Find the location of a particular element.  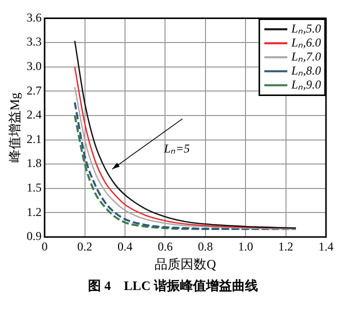

x-tick-label: 1.0 is located at coordinates (246, 246).